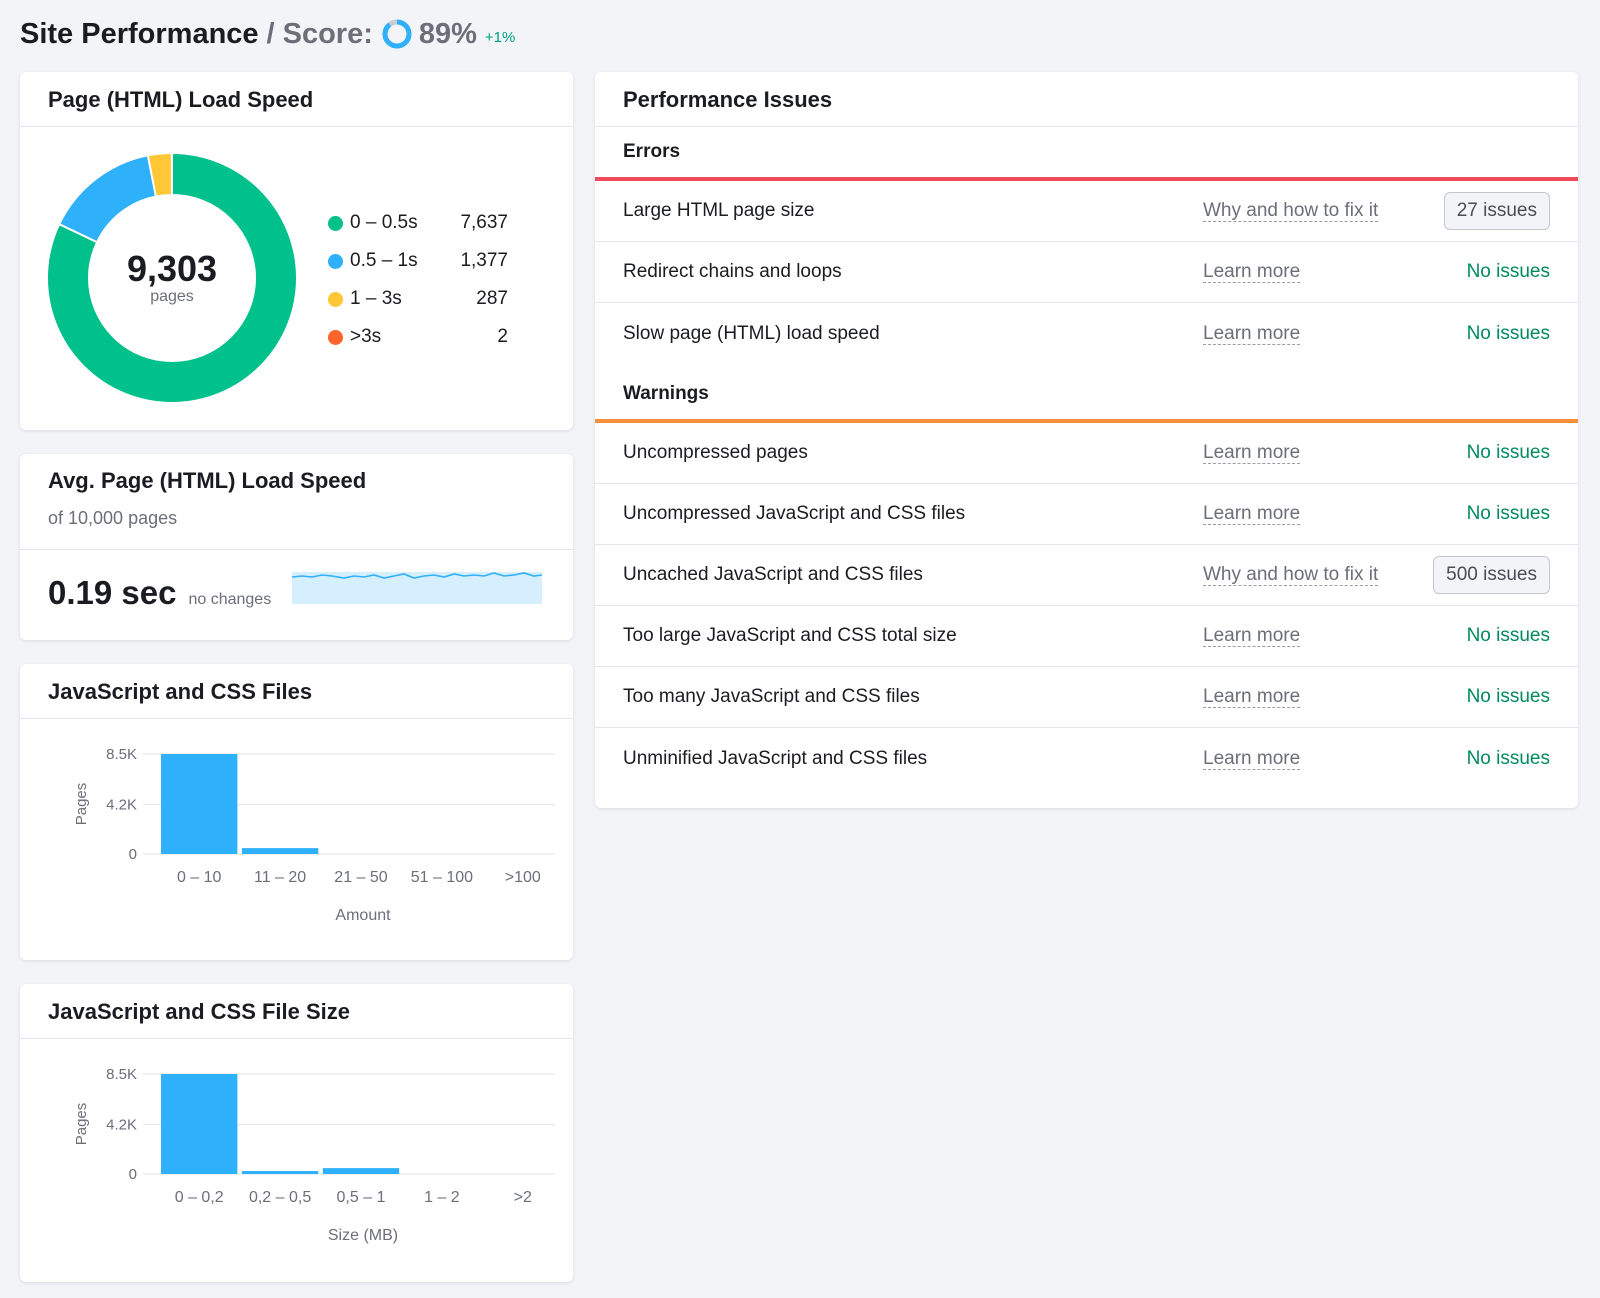  Describe the element at coordinates (751, 333) in the screenshot. I see `issue-name: Slow page (HTML) load speed` at that location.